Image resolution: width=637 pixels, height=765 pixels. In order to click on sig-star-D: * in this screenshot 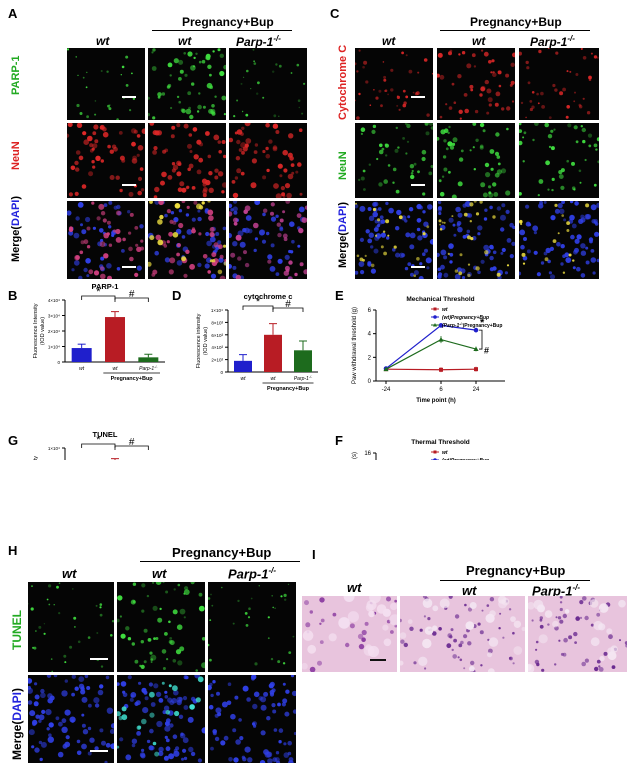, I will do `click(258, 302)`.